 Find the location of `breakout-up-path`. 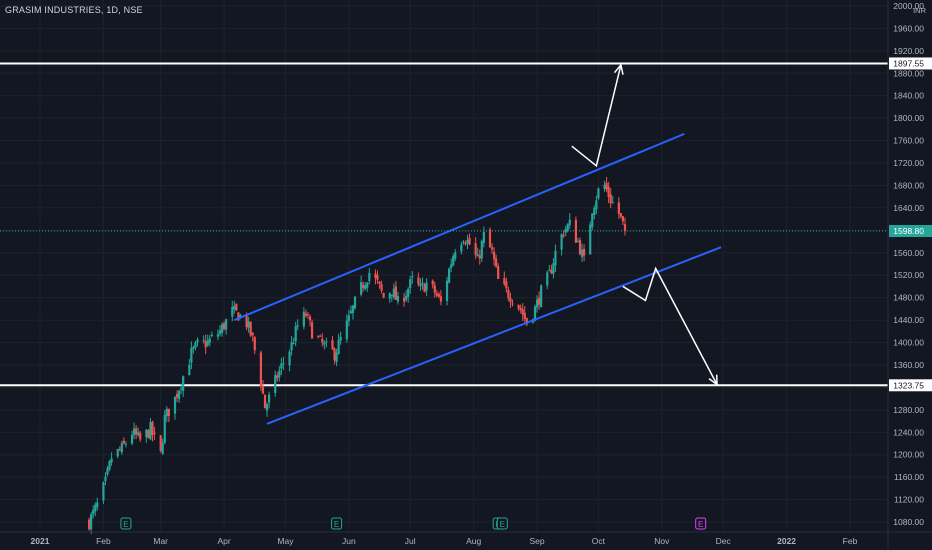

breakout-up-path is located at coordinates (596, 116).